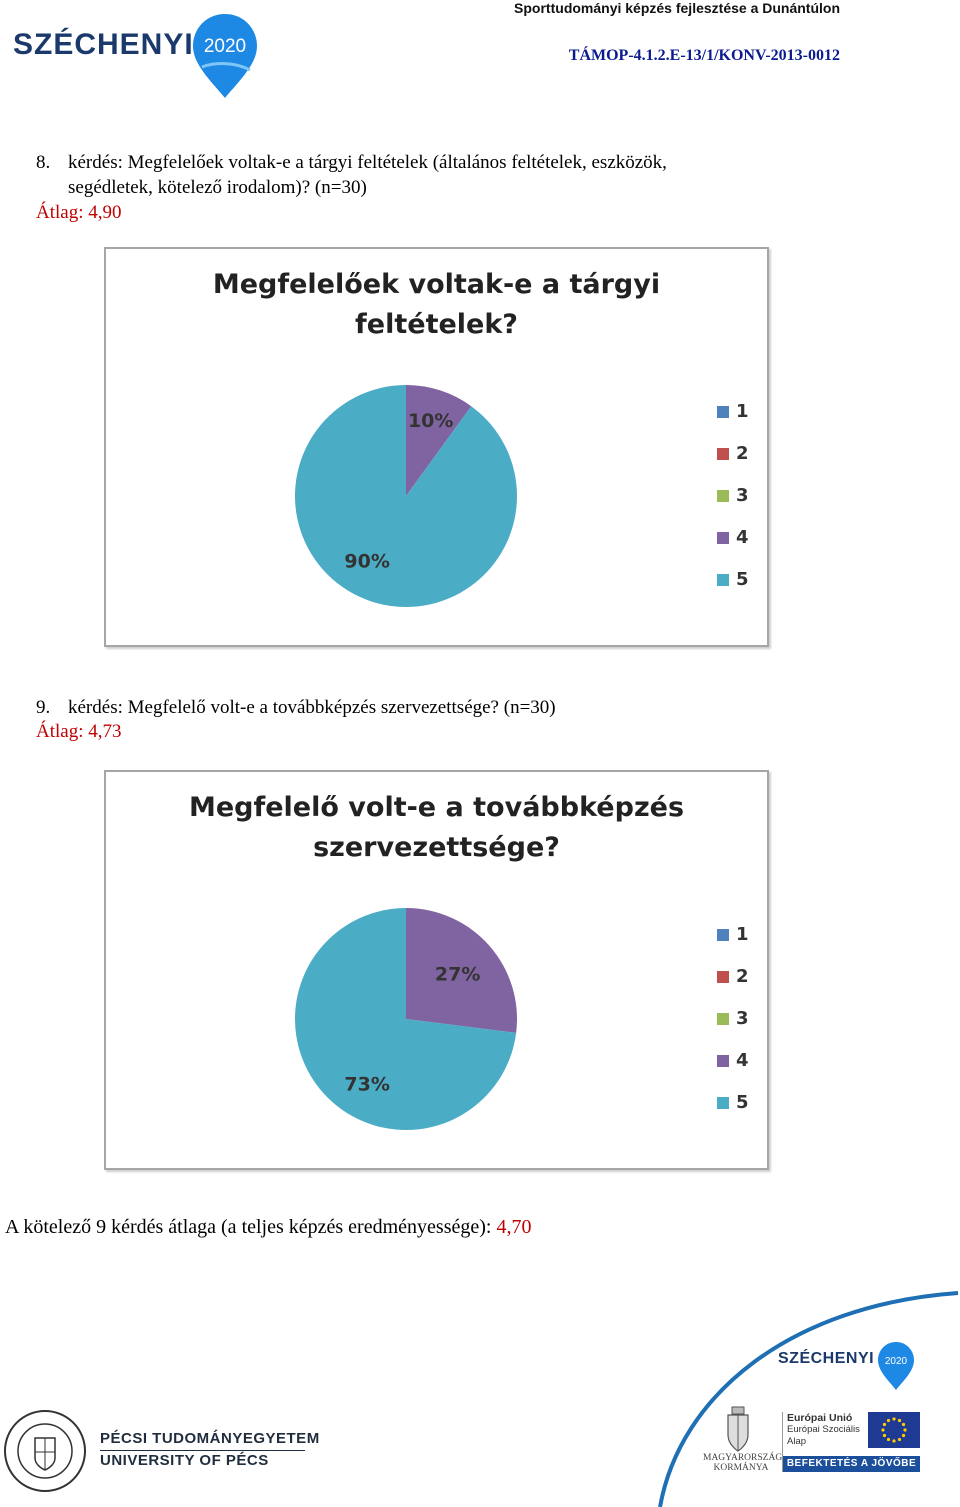 Image resolution: width=960 pixels, height=1507 pixels. What do you see at coordinates (436, 847) in the screenshot?
I see `chart-title-line2: szervezettsége?` at bounding box center [436, 847].